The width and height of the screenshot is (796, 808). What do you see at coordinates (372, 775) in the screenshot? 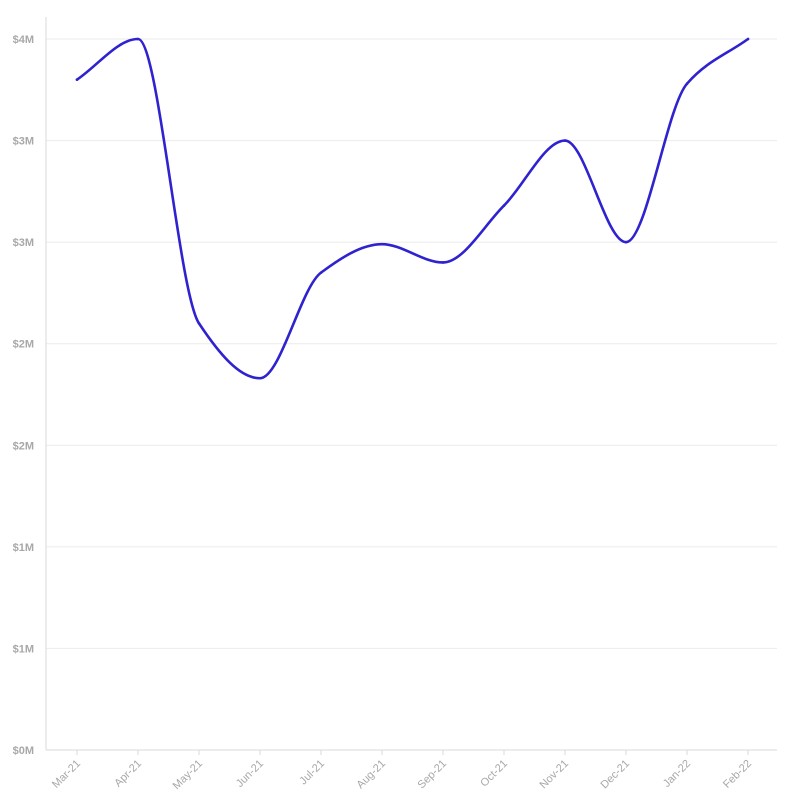
I see `x-tick-label: Aug-21` at bounding box center [372, 775].